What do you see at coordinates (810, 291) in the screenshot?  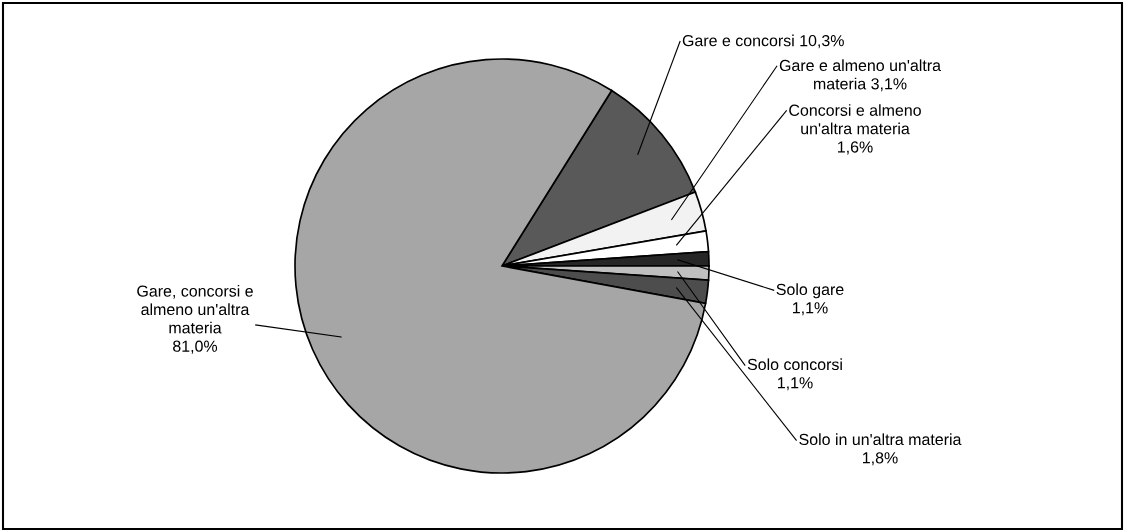 I see `slice-label: Solo gare` at bounding box center [810, 291].